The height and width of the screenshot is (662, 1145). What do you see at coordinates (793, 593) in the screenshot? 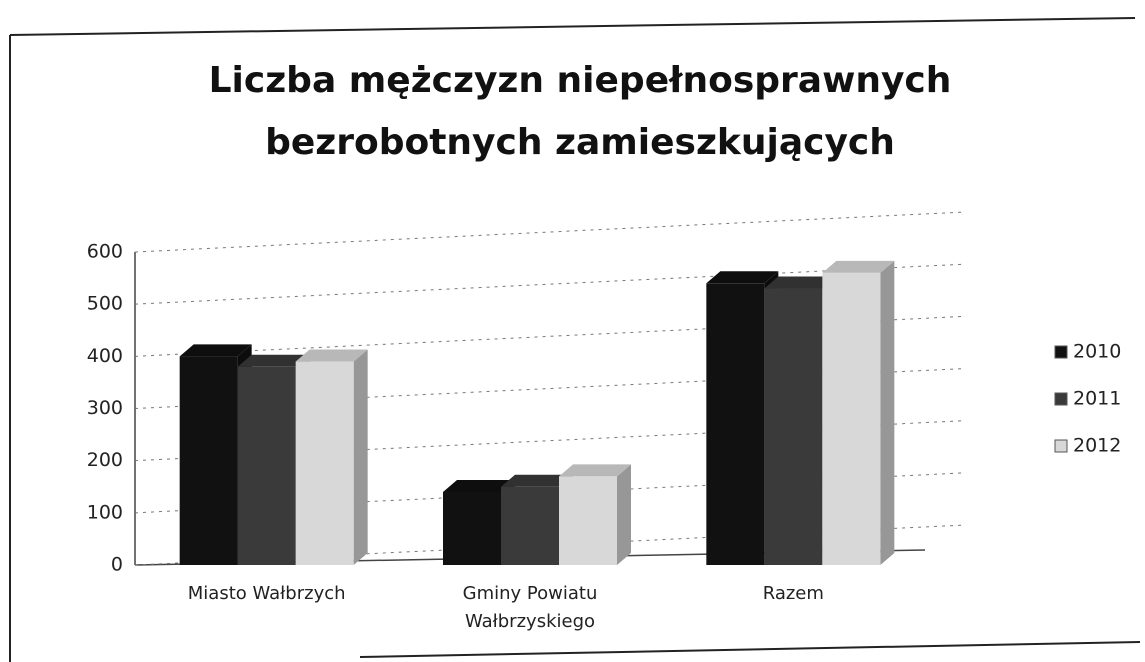
I see `x-tick-label: Razem` at bounding box center [793, 593].